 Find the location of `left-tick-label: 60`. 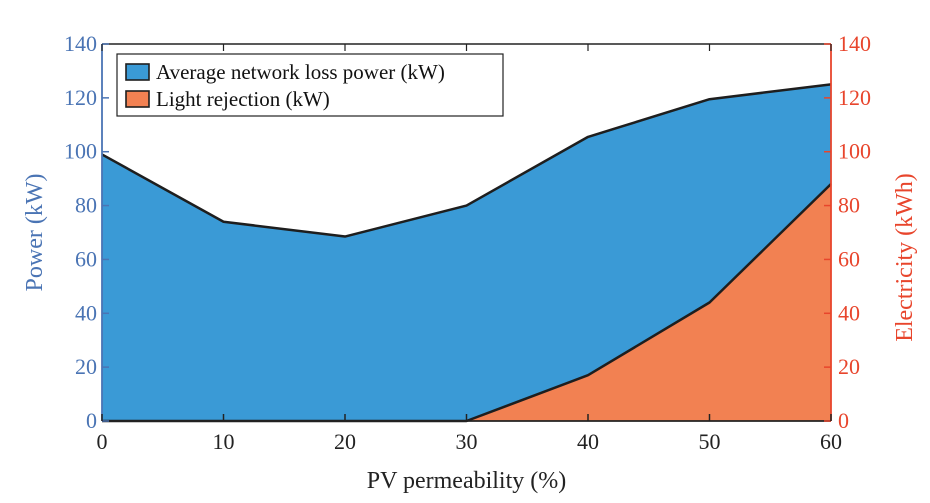

left-tick-label: 60 is located at coordinates (86, 258).